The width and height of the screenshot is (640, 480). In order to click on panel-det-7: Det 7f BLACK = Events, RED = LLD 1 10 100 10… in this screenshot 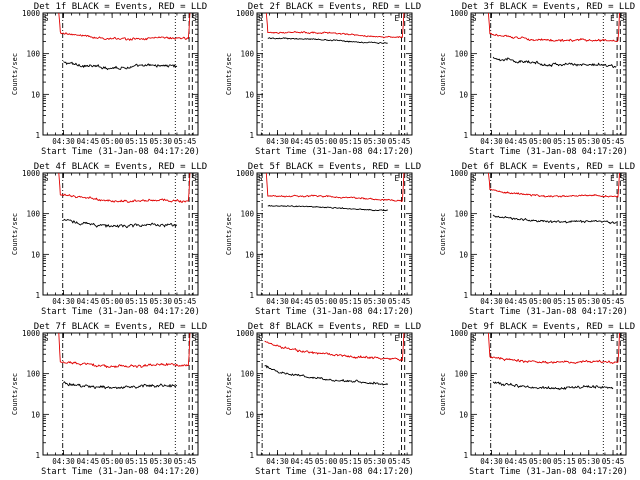, I will do `click(109, 399)`.